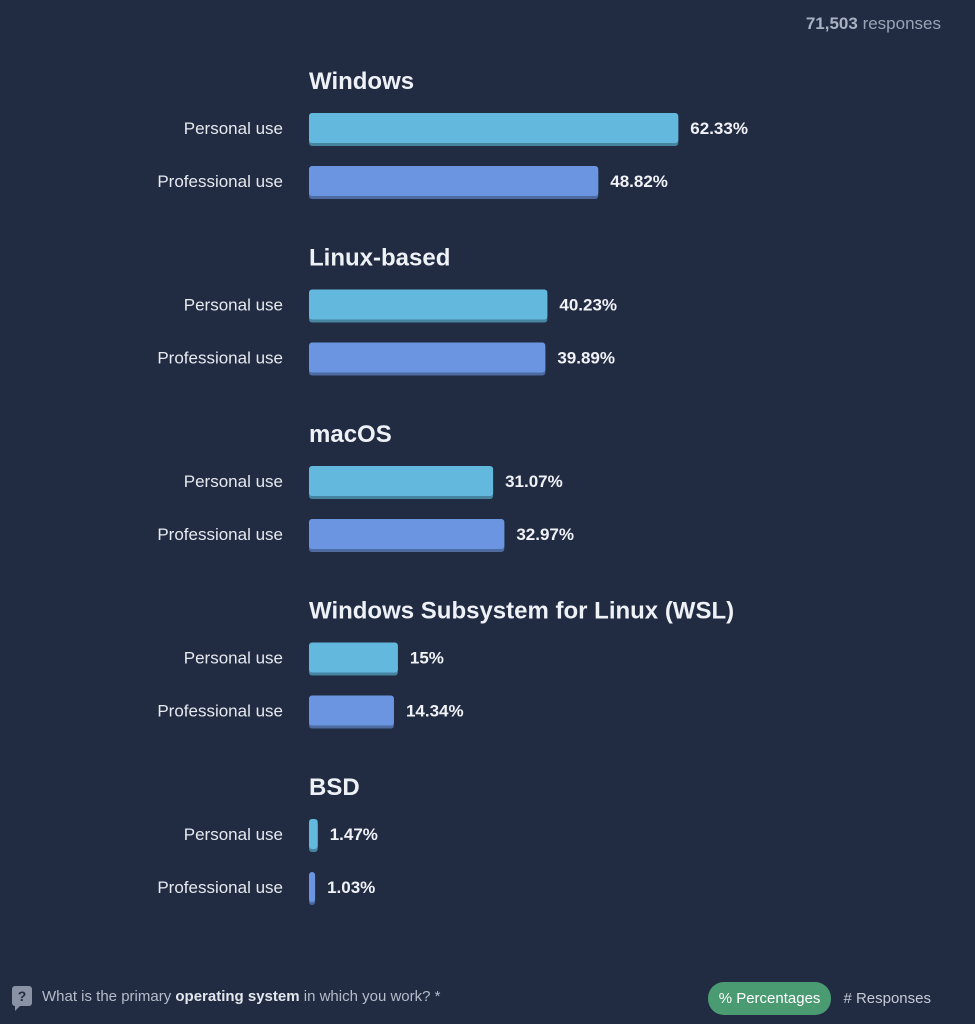 The image size is (975, 1024). Describe the element at coordinates (379, 258) in the screenshot. I see `group-title: Linux-based` at that location.